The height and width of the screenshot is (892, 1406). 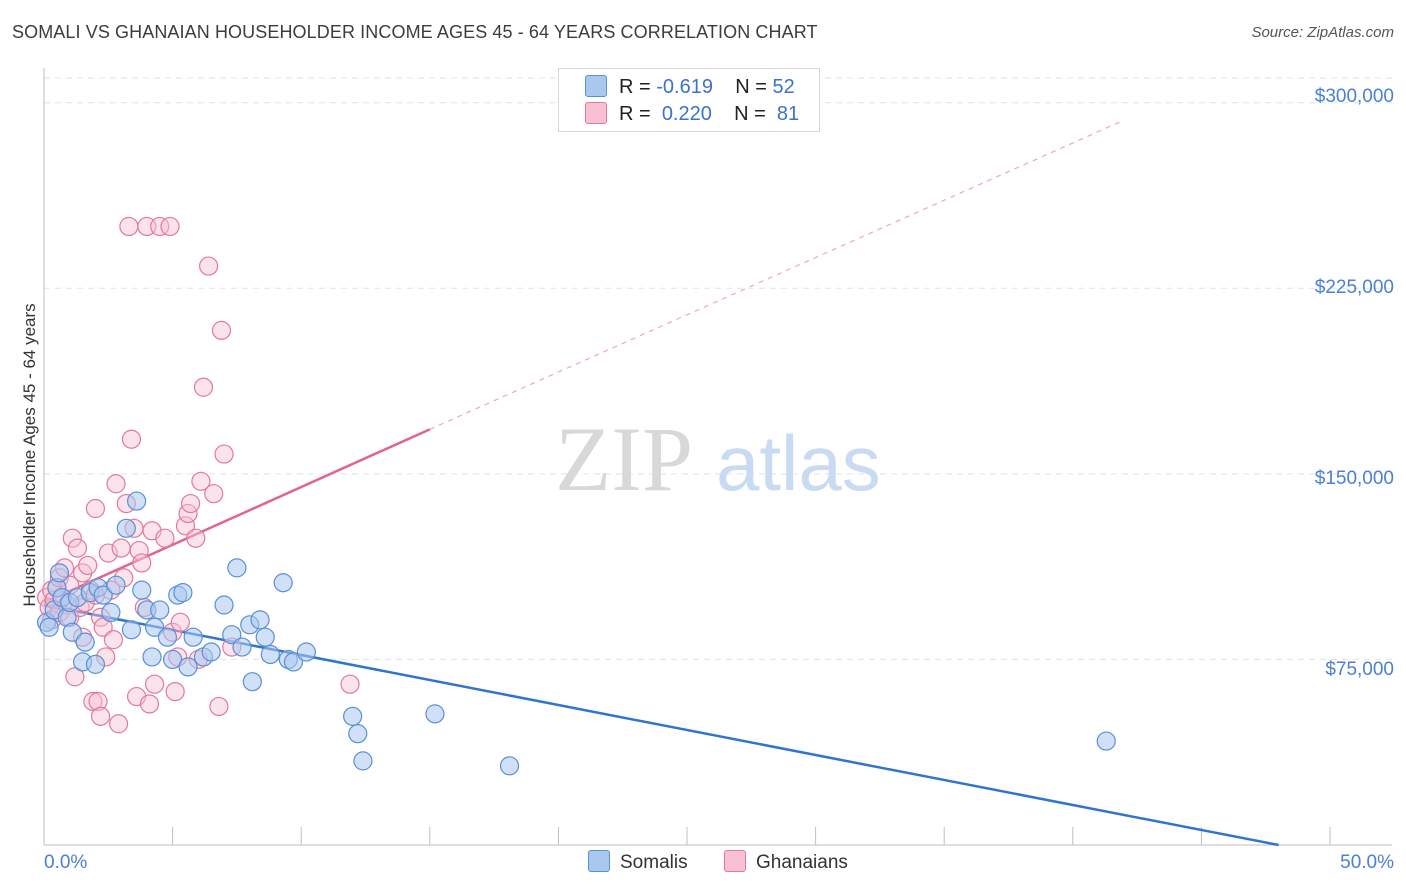 I want to click on watermark-atlas: atlas, so click(x=798, y=463).